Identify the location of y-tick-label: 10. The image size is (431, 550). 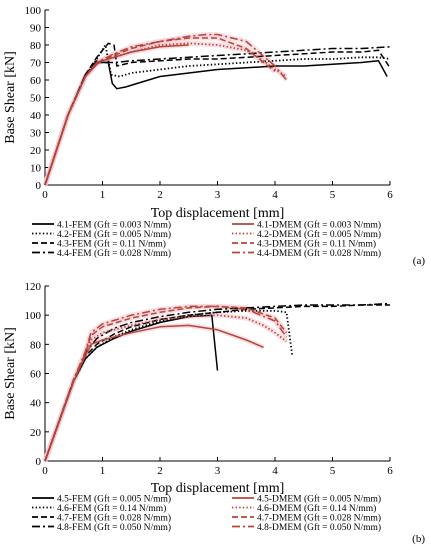
(36, 169).